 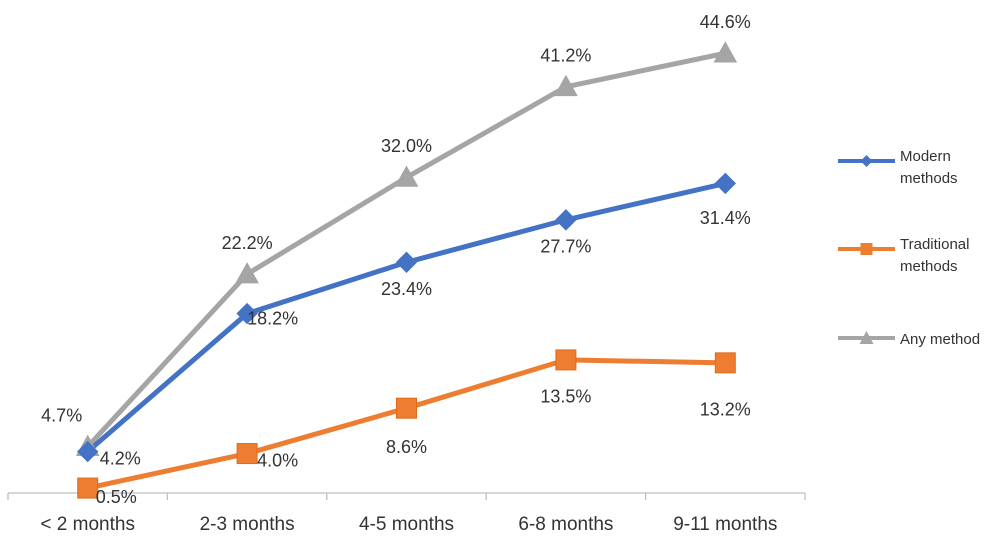 What do you see at coordinates (277, 460) in the screenshot?
I see `data-label: 4.0%` at bounding box center [277, 460].